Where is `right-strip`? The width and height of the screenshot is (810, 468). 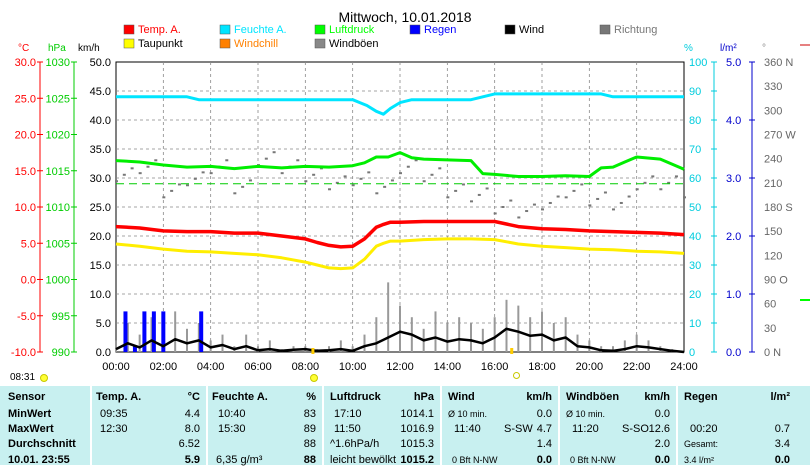 right-strip is located at coordinates (803, 425).